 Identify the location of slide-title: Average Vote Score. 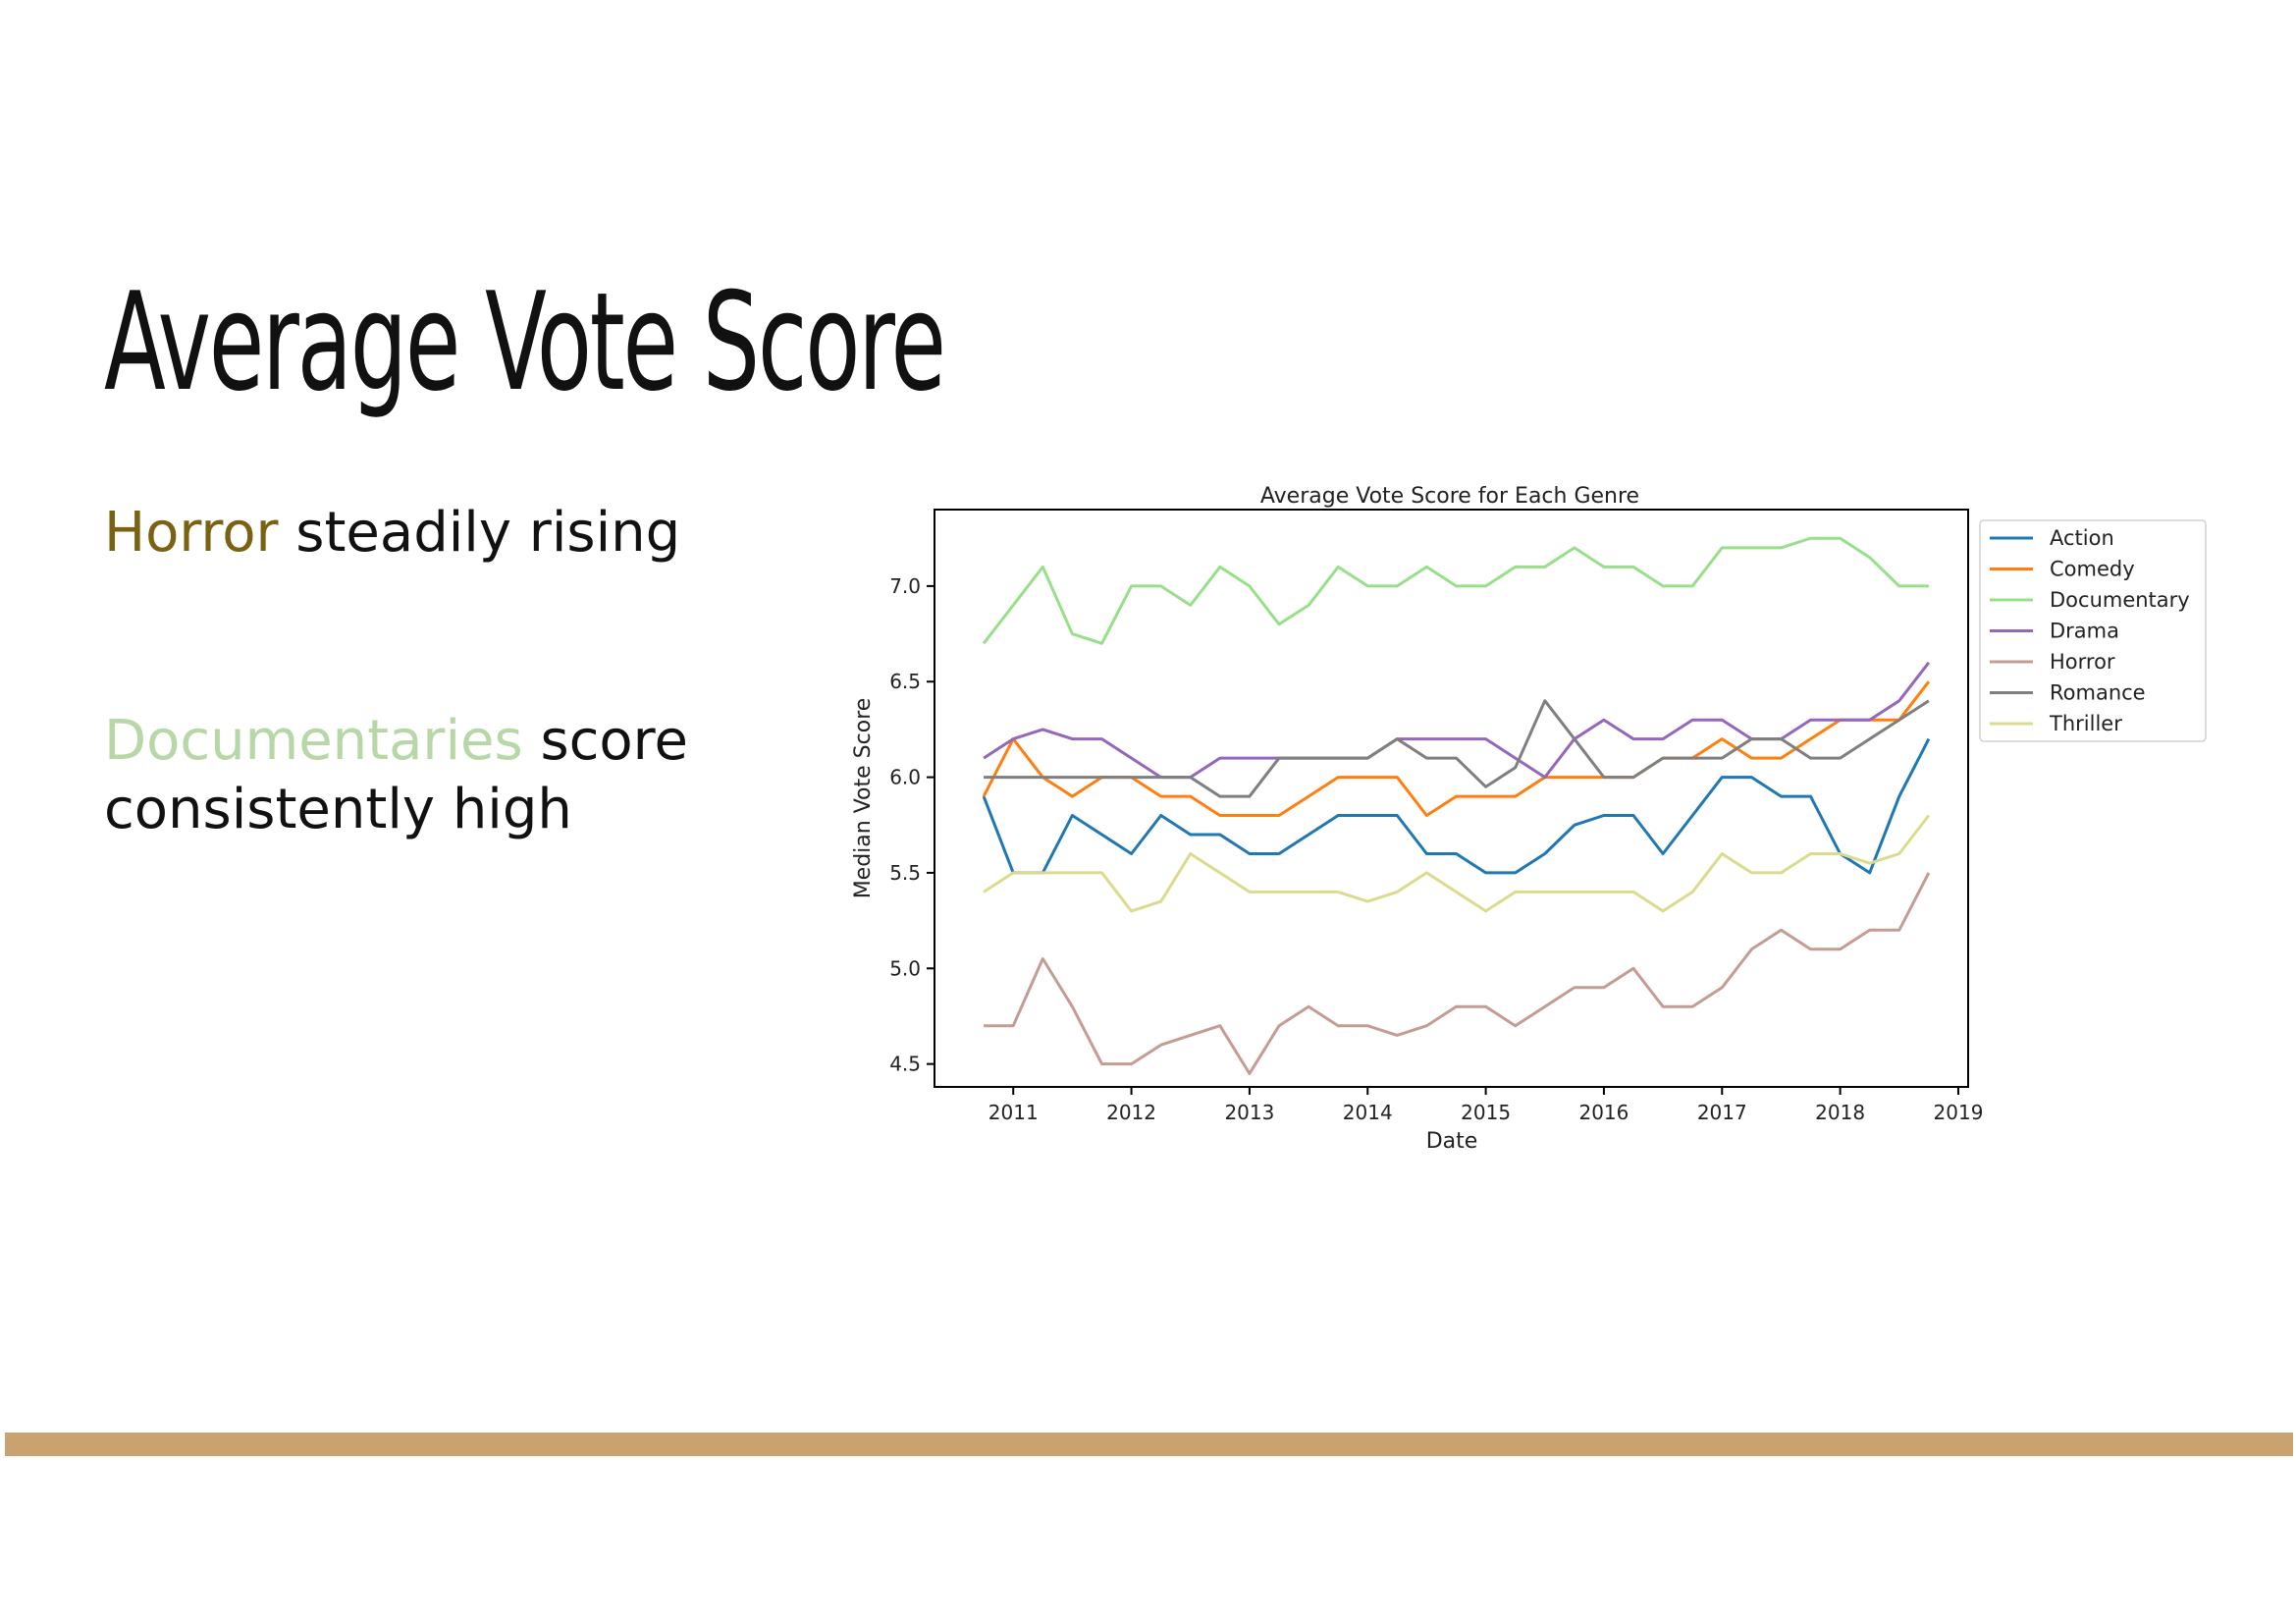
(525, 342).